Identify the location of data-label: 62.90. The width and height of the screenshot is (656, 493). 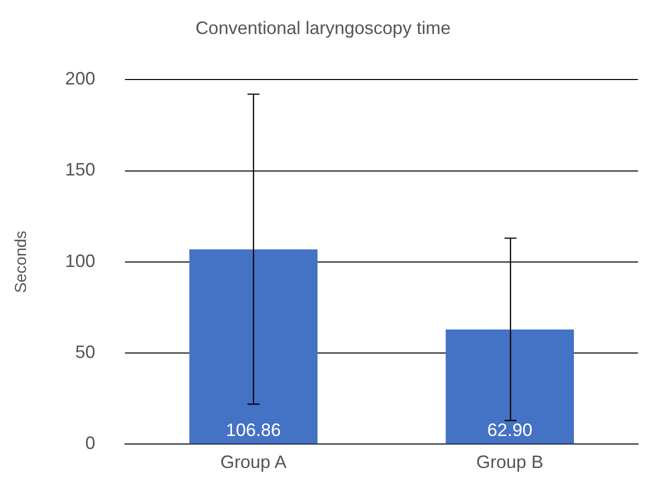
(509, 430).